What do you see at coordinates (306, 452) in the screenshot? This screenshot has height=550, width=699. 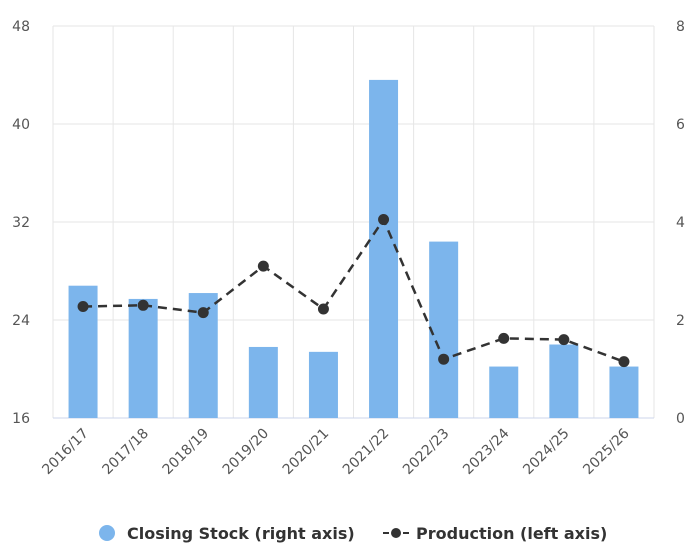 I see `x-tick-label: 2020/21` at bounding box center [306, 452].